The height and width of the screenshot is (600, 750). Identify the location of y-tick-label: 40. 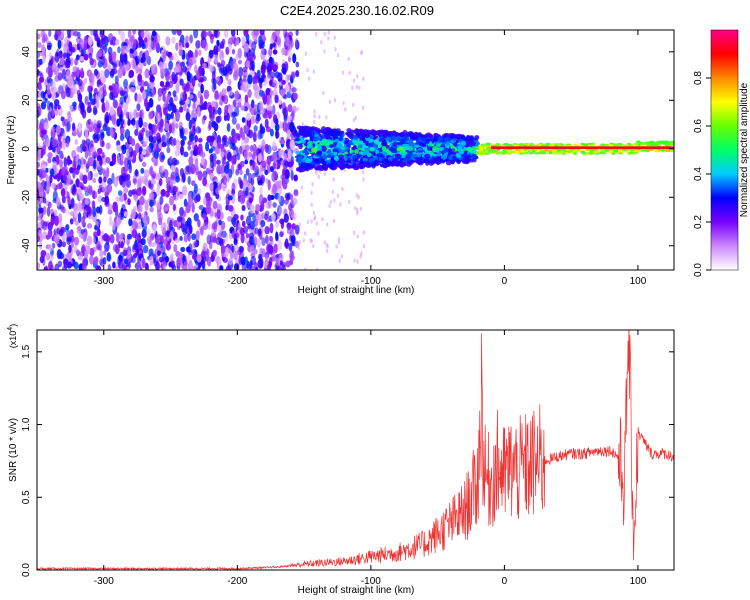
(26, 52).